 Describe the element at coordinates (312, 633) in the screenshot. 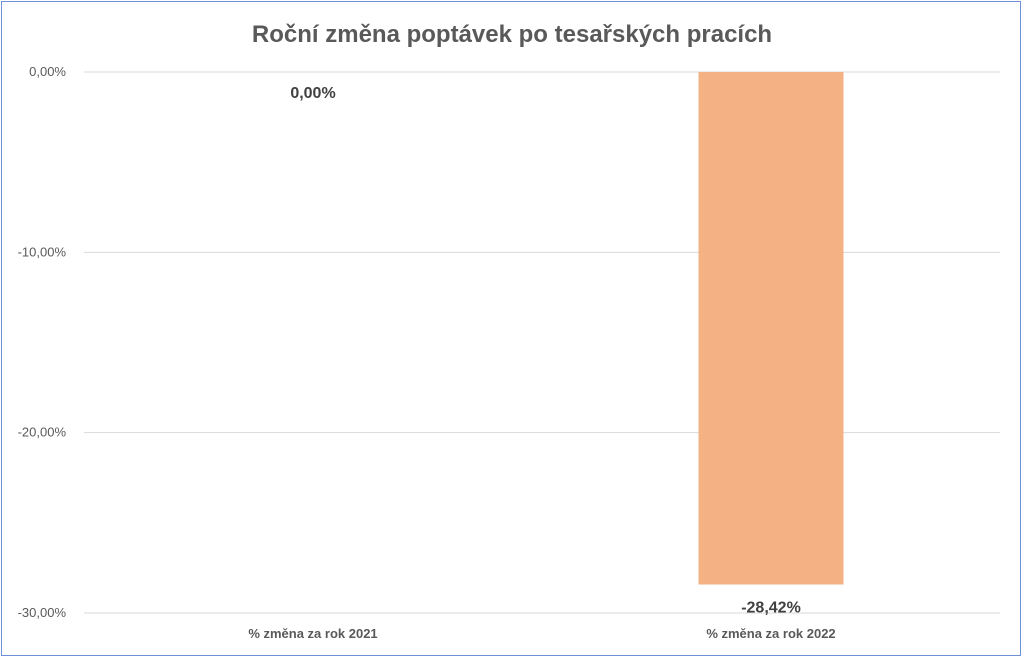

I see `x-category-label: % změna za rok 2021` at that location.